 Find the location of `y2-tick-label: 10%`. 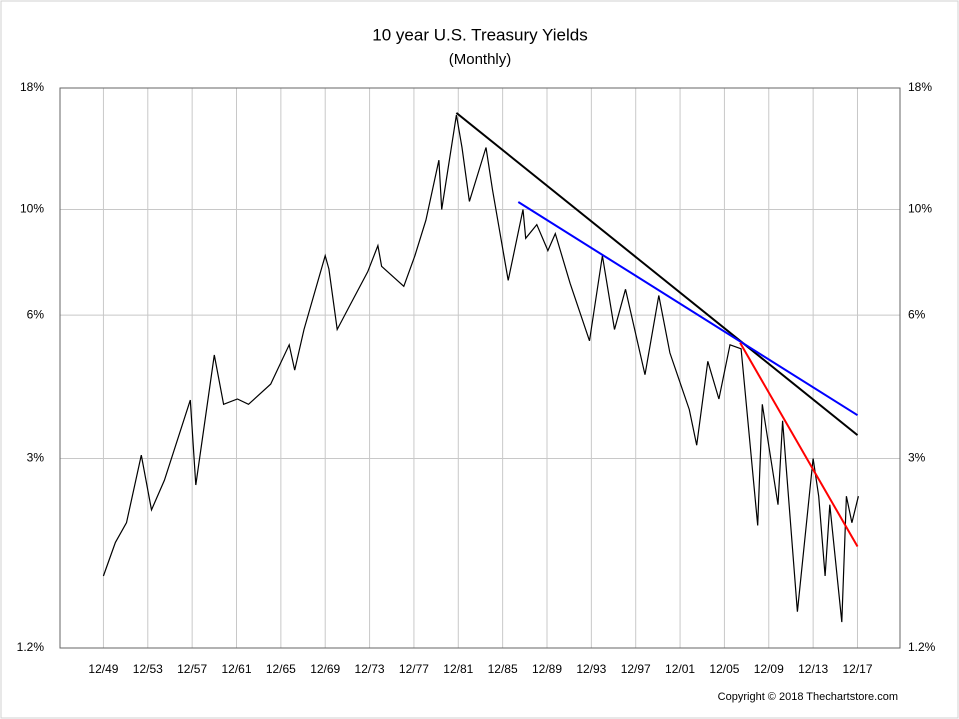

y2-tick-label: 10% is located at coordinates (920, 209).